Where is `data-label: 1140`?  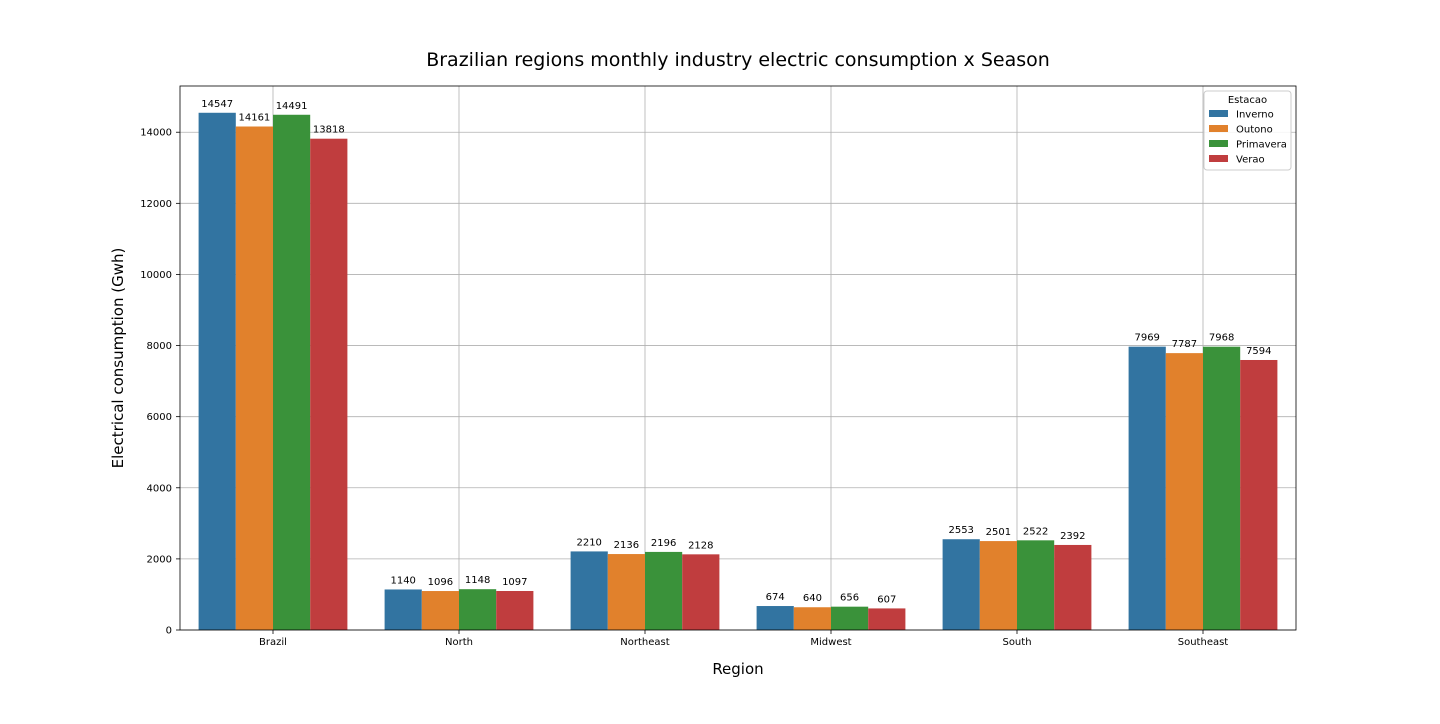 data-label: 1140 is located at coordinates (402, 580).